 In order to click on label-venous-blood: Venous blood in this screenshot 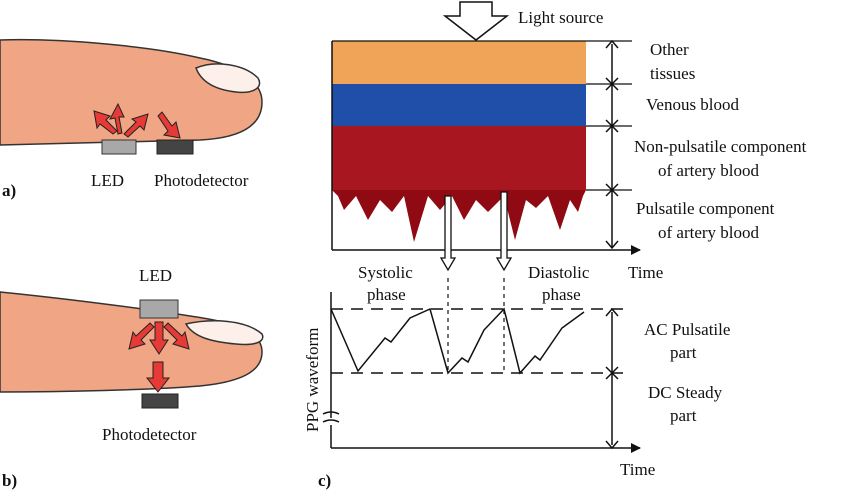, I will do `click(693, 104)`.